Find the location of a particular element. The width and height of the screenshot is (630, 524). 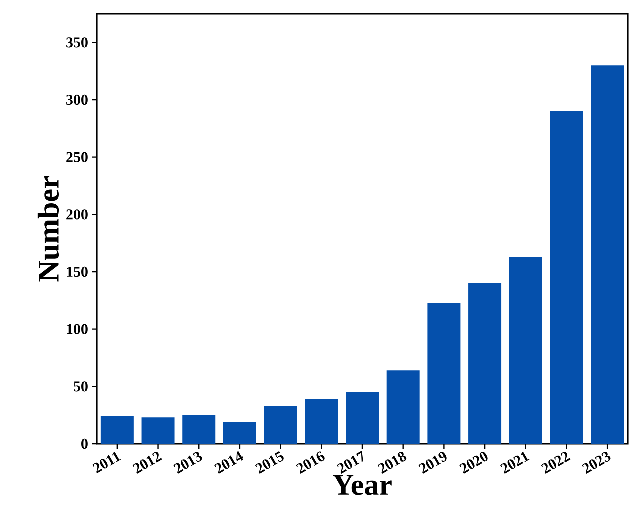

x-tick-label: 2018 is located at coordinates (392, 463).